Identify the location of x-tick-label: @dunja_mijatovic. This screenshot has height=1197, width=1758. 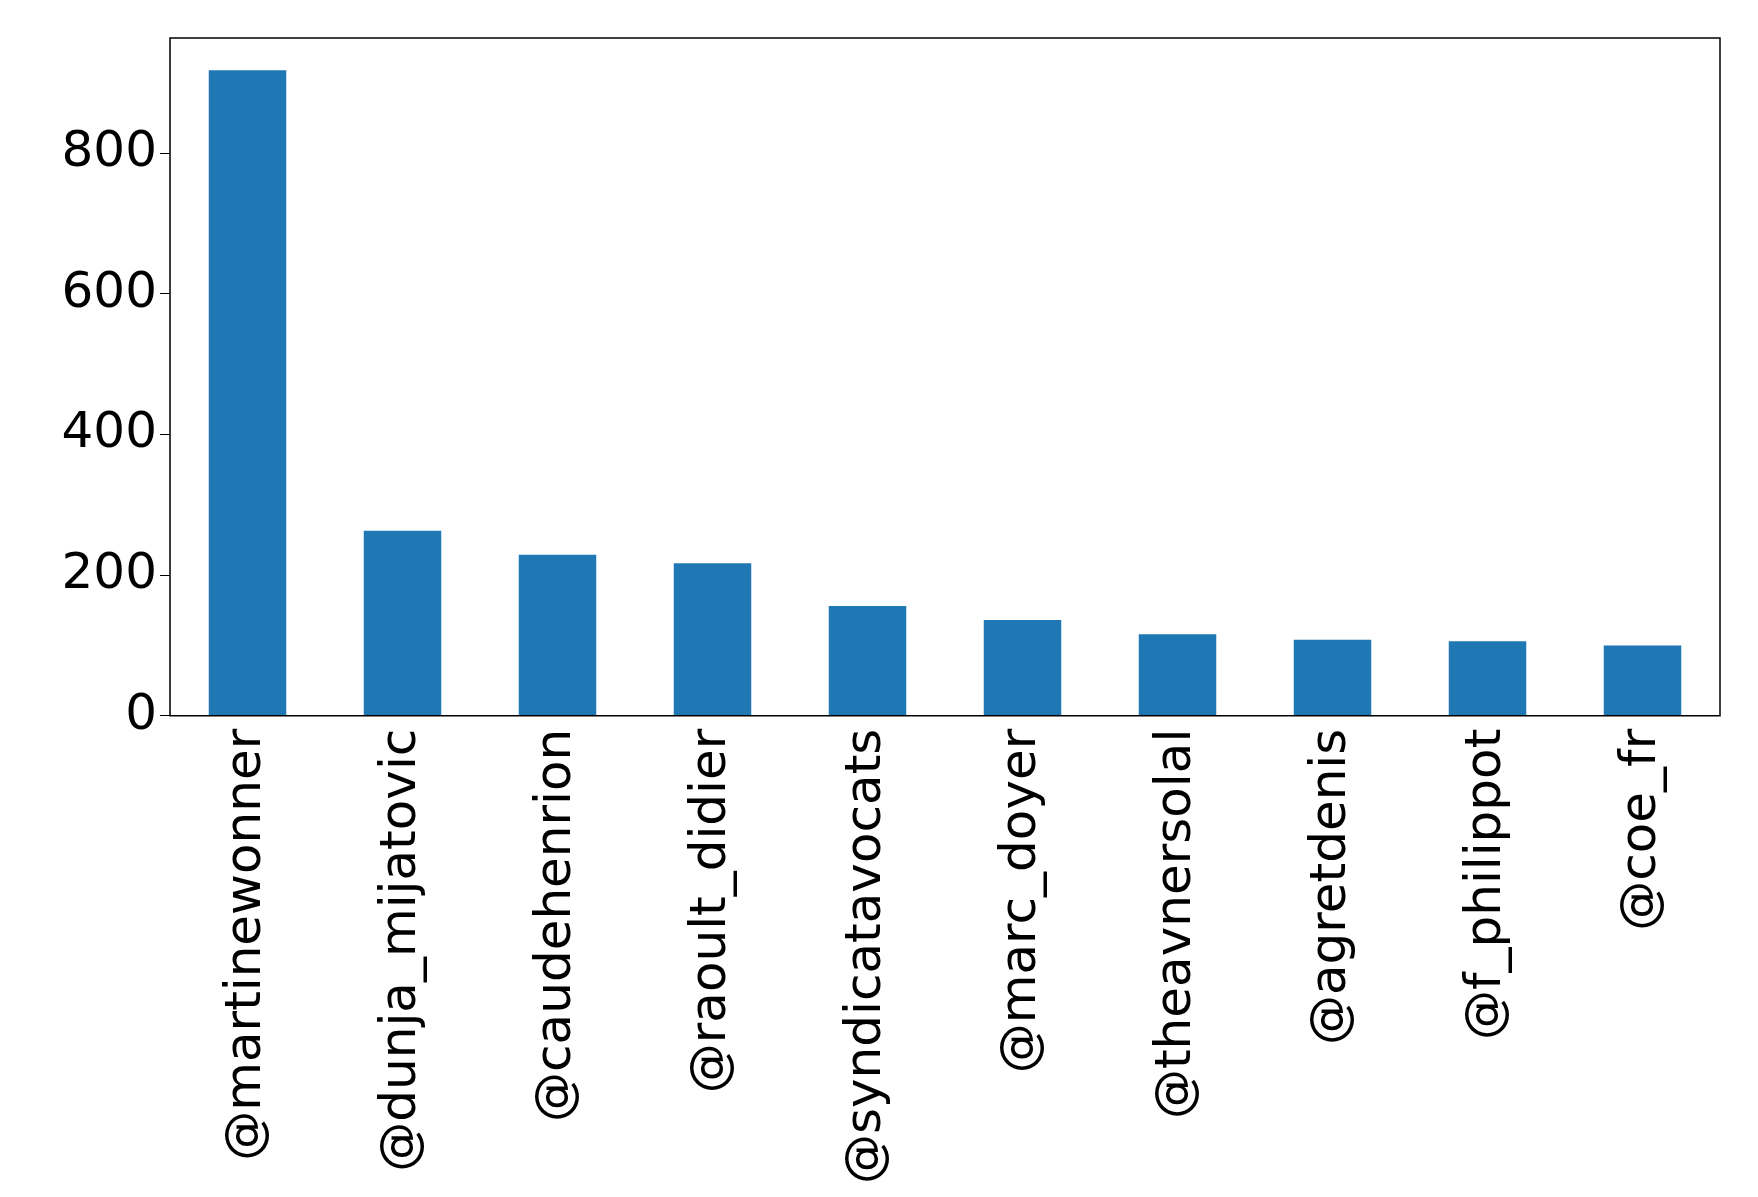
(398, 950).